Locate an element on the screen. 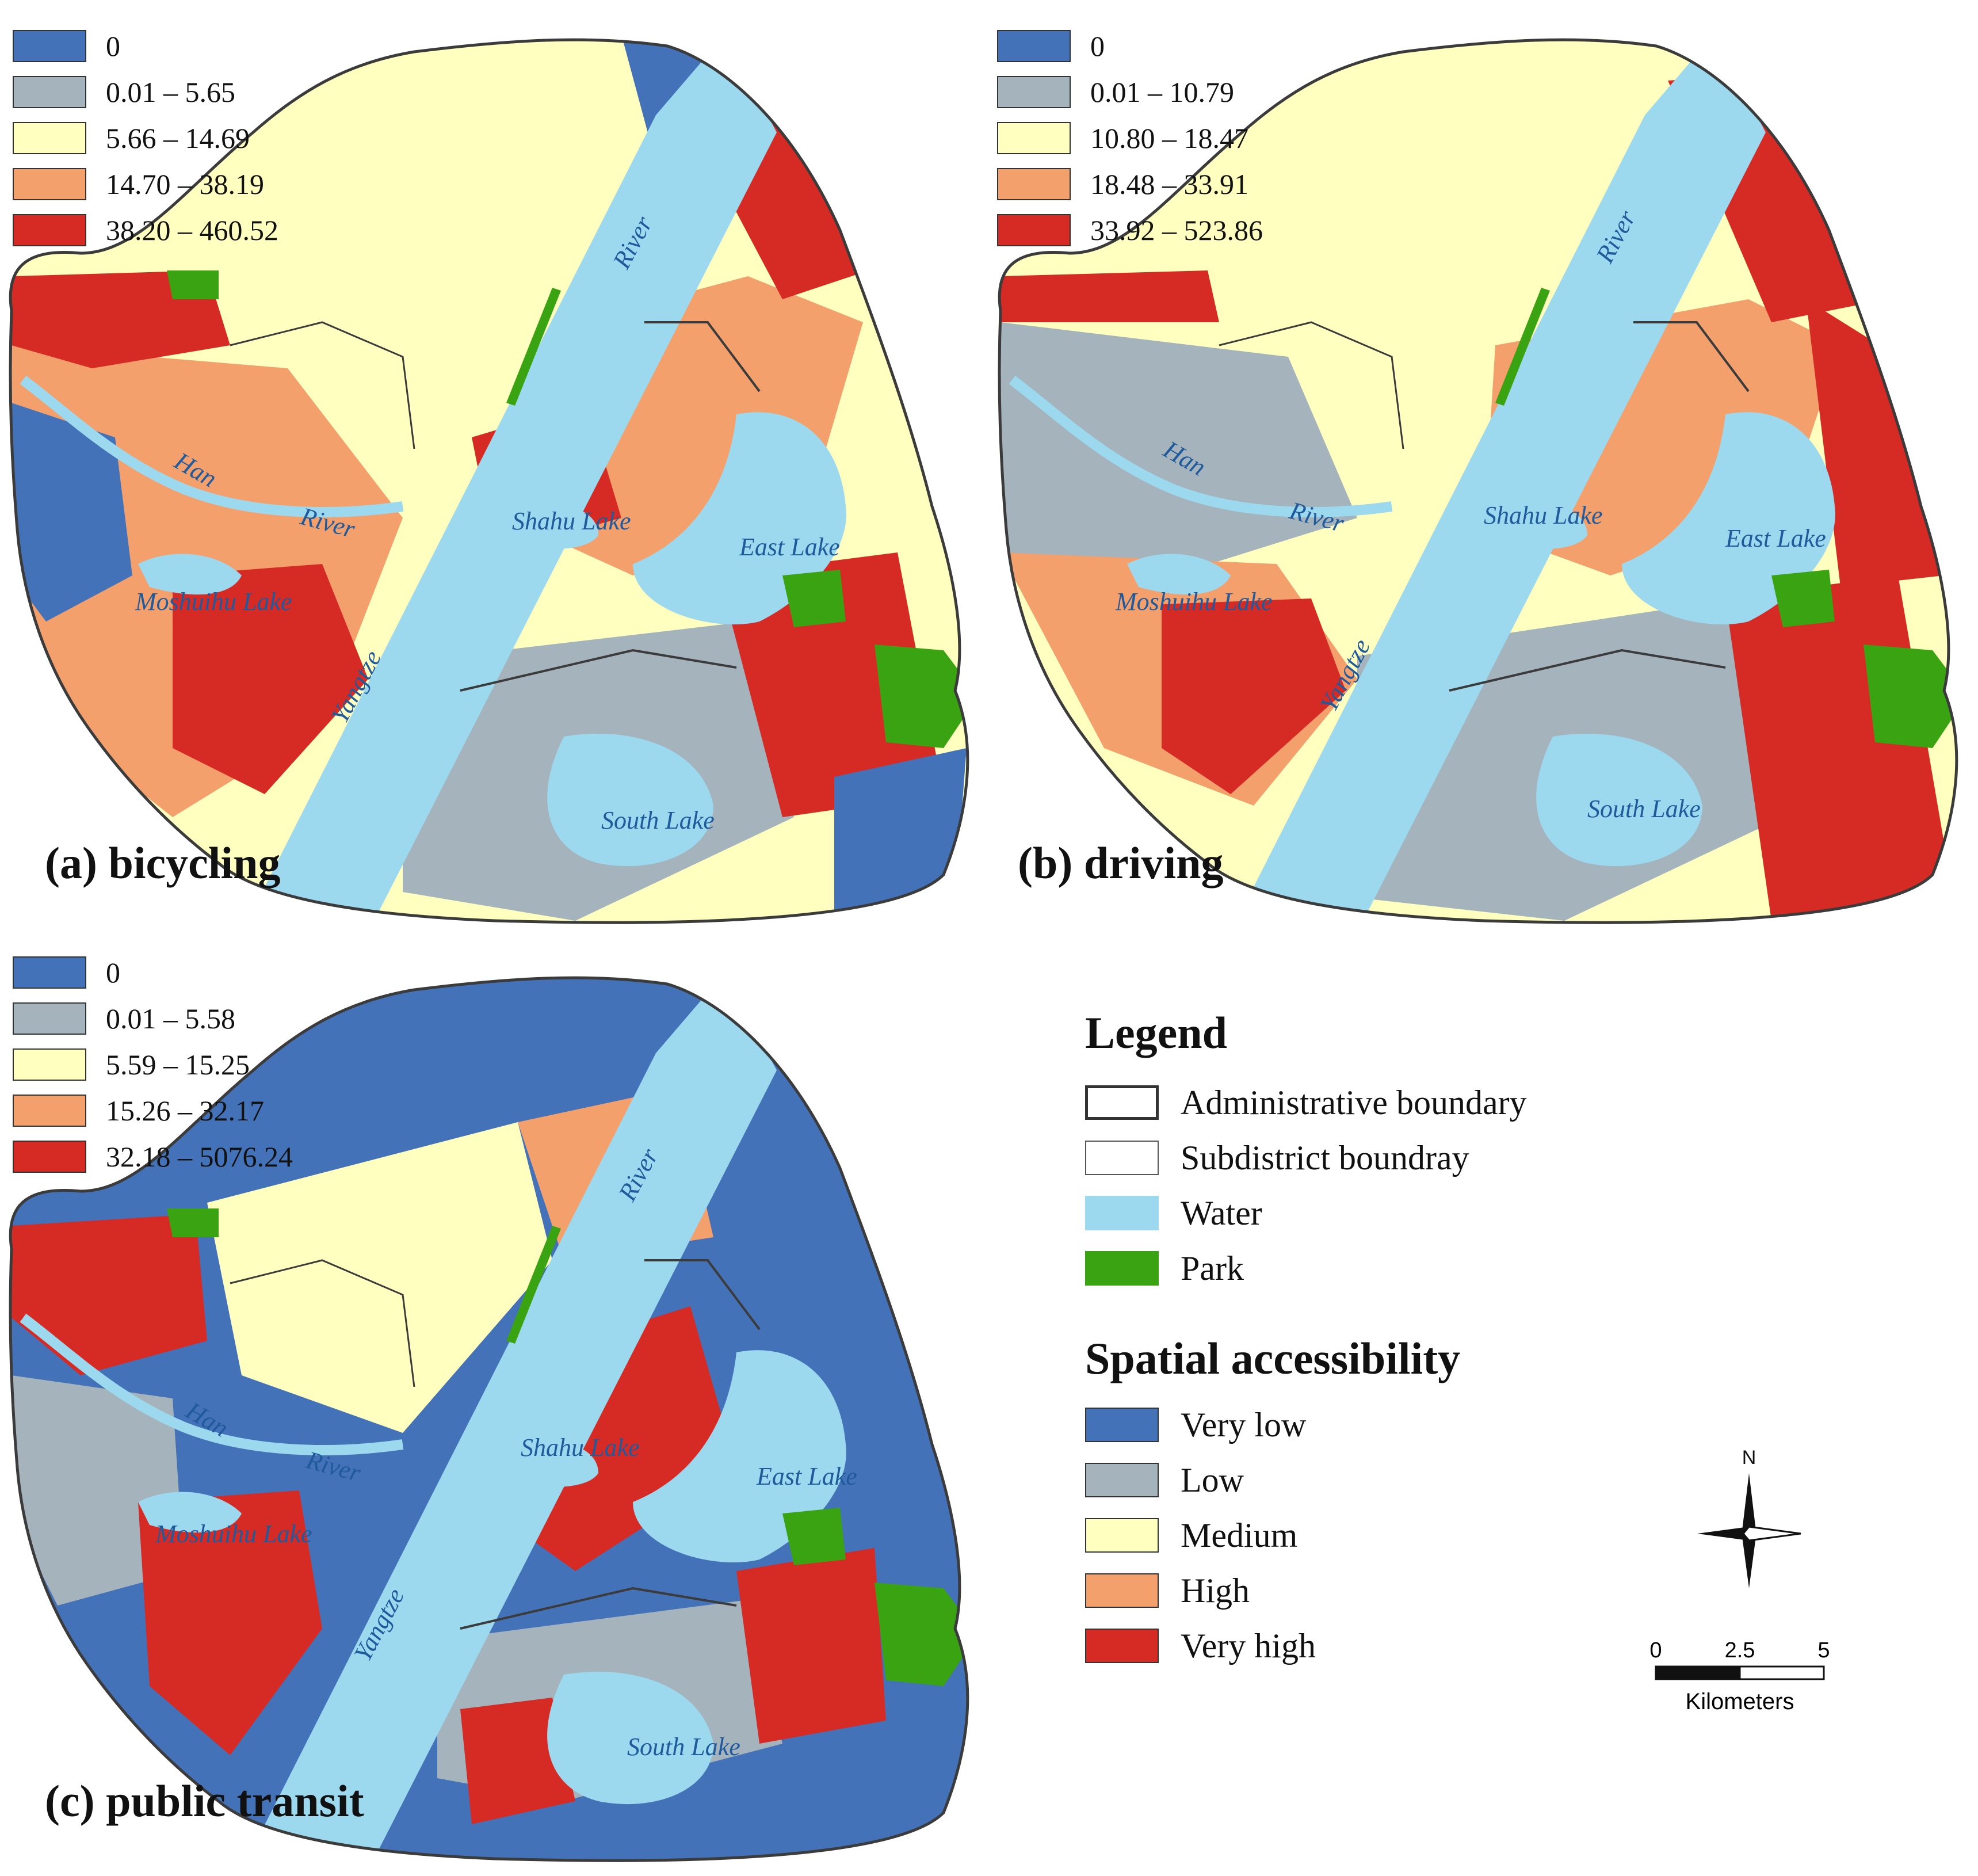  class-row: 33.92 – 523.86 is located at coordinates (1130, 230).